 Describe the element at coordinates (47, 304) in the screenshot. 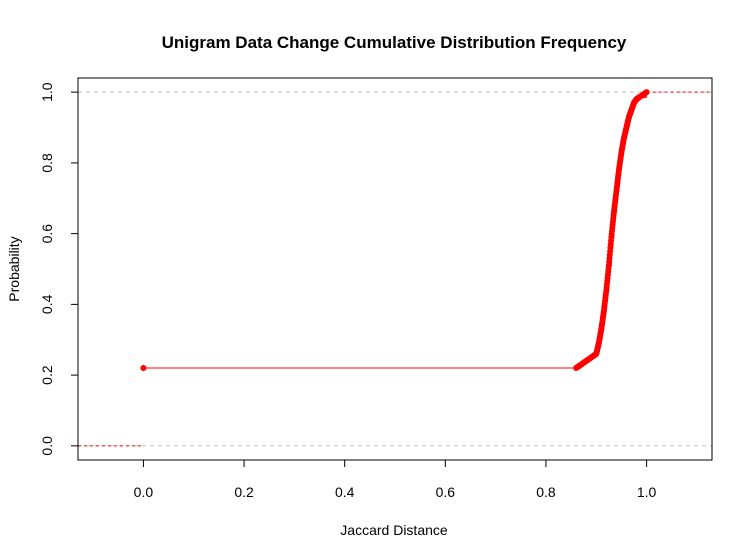

I see `y-tick-label: 0.4` at that location.